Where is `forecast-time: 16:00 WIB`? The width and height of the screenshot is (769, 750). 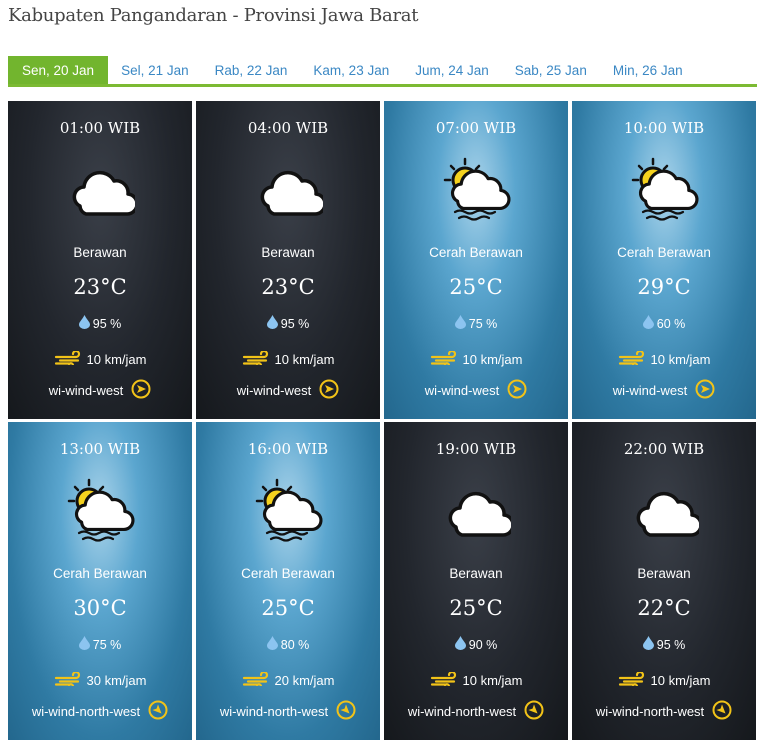 forecast-time: 16:00 WIB is located at coordinates (288, 449).